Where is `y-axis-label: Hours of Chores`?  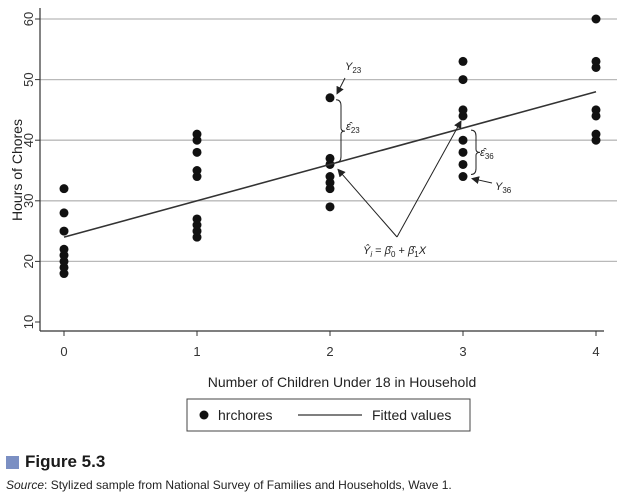 y-axis-label: Hours of Chores is located at coordinates (17, 170).